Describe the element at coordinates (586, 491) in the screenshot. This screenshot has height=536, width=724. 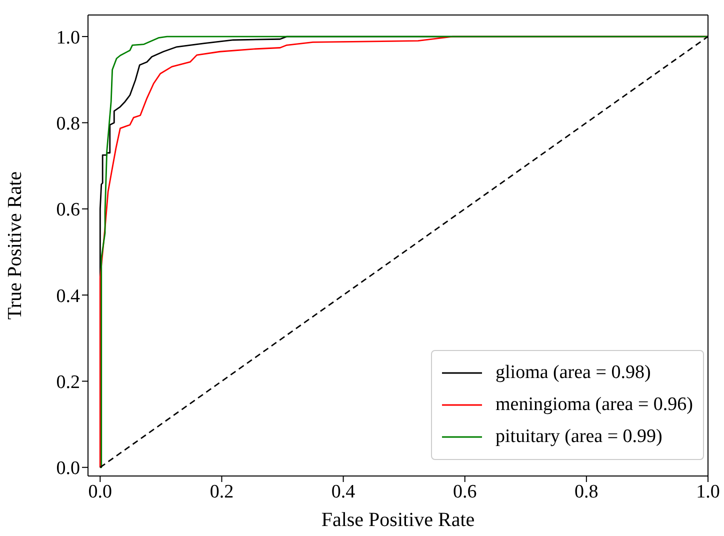
I see `x-tick-label: 0.8` at that location.